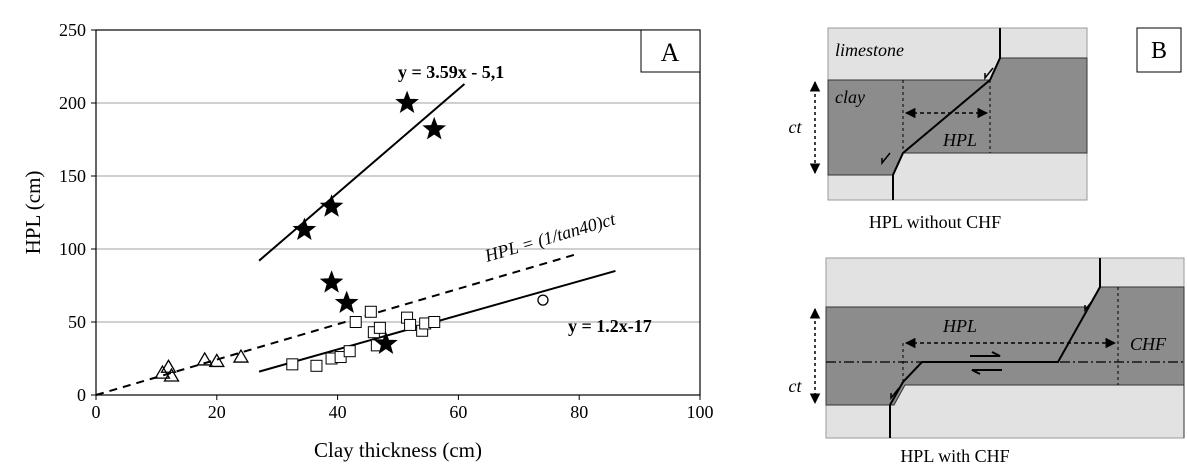 The height and width of the screenshot is (468, 1187). Describe the element at coordinates (33, 213) in the screenshot. I see `y-axis-title: HPL (cm)` at that location.